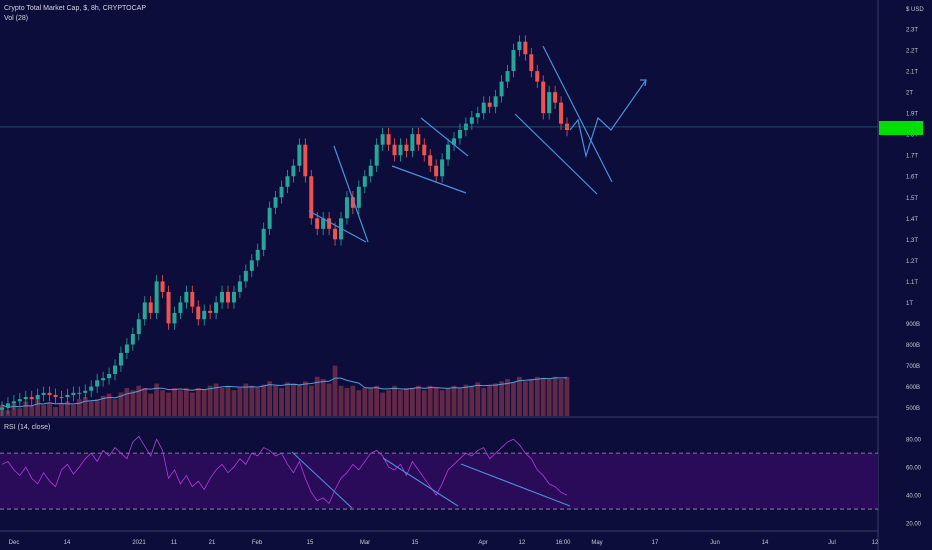 The image size is (932, 550). I want to click on projection-path-drawing, so click(608, 119).